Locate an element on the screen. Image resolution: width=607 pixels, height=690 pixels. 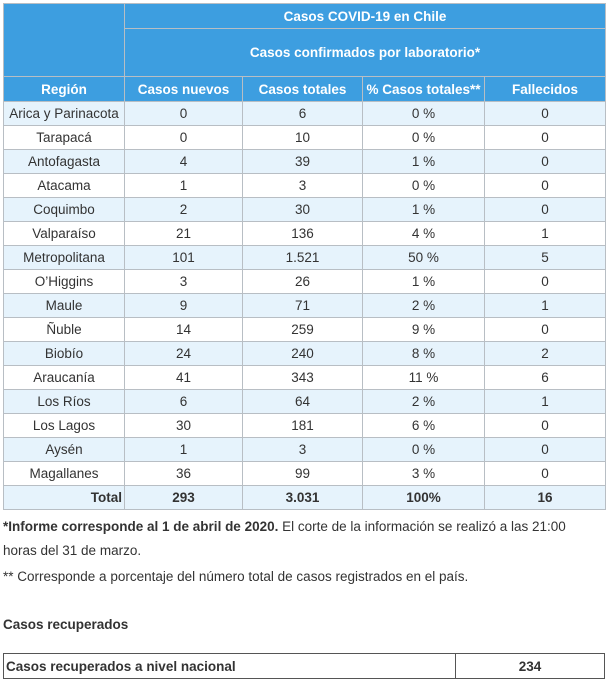
cell-total-cases: 10 is located at coordinates (302, 137).